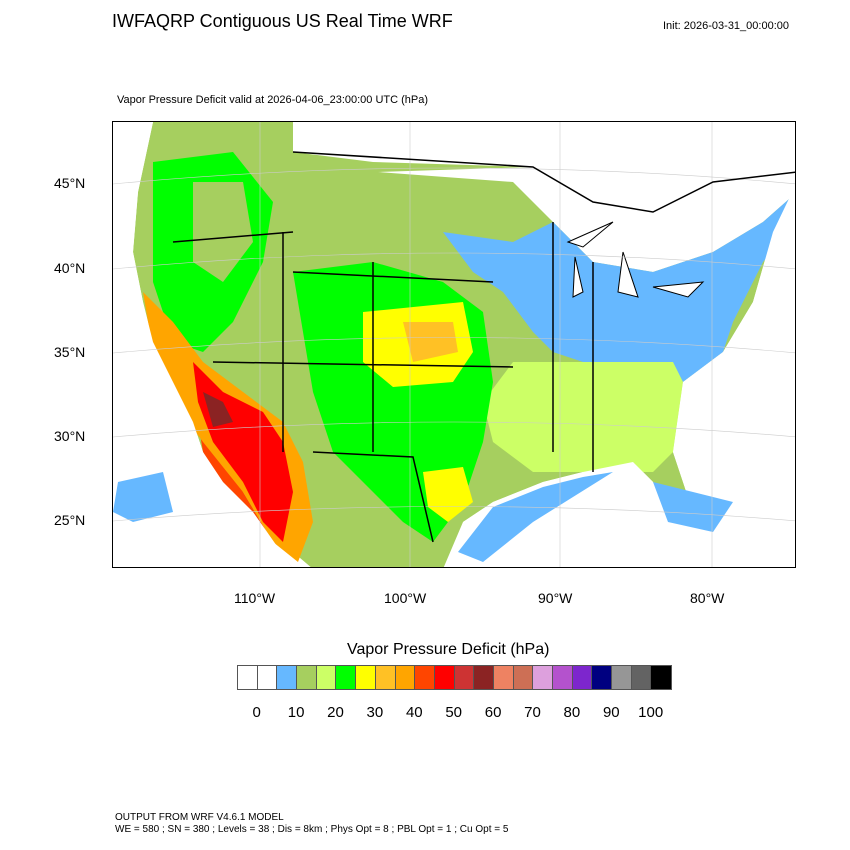 The height and width of the screenshot is (850, 850). Describe the element at coordinates (255, 598) in the screenshot. I see `lon-label-110: 110°W` at that location.